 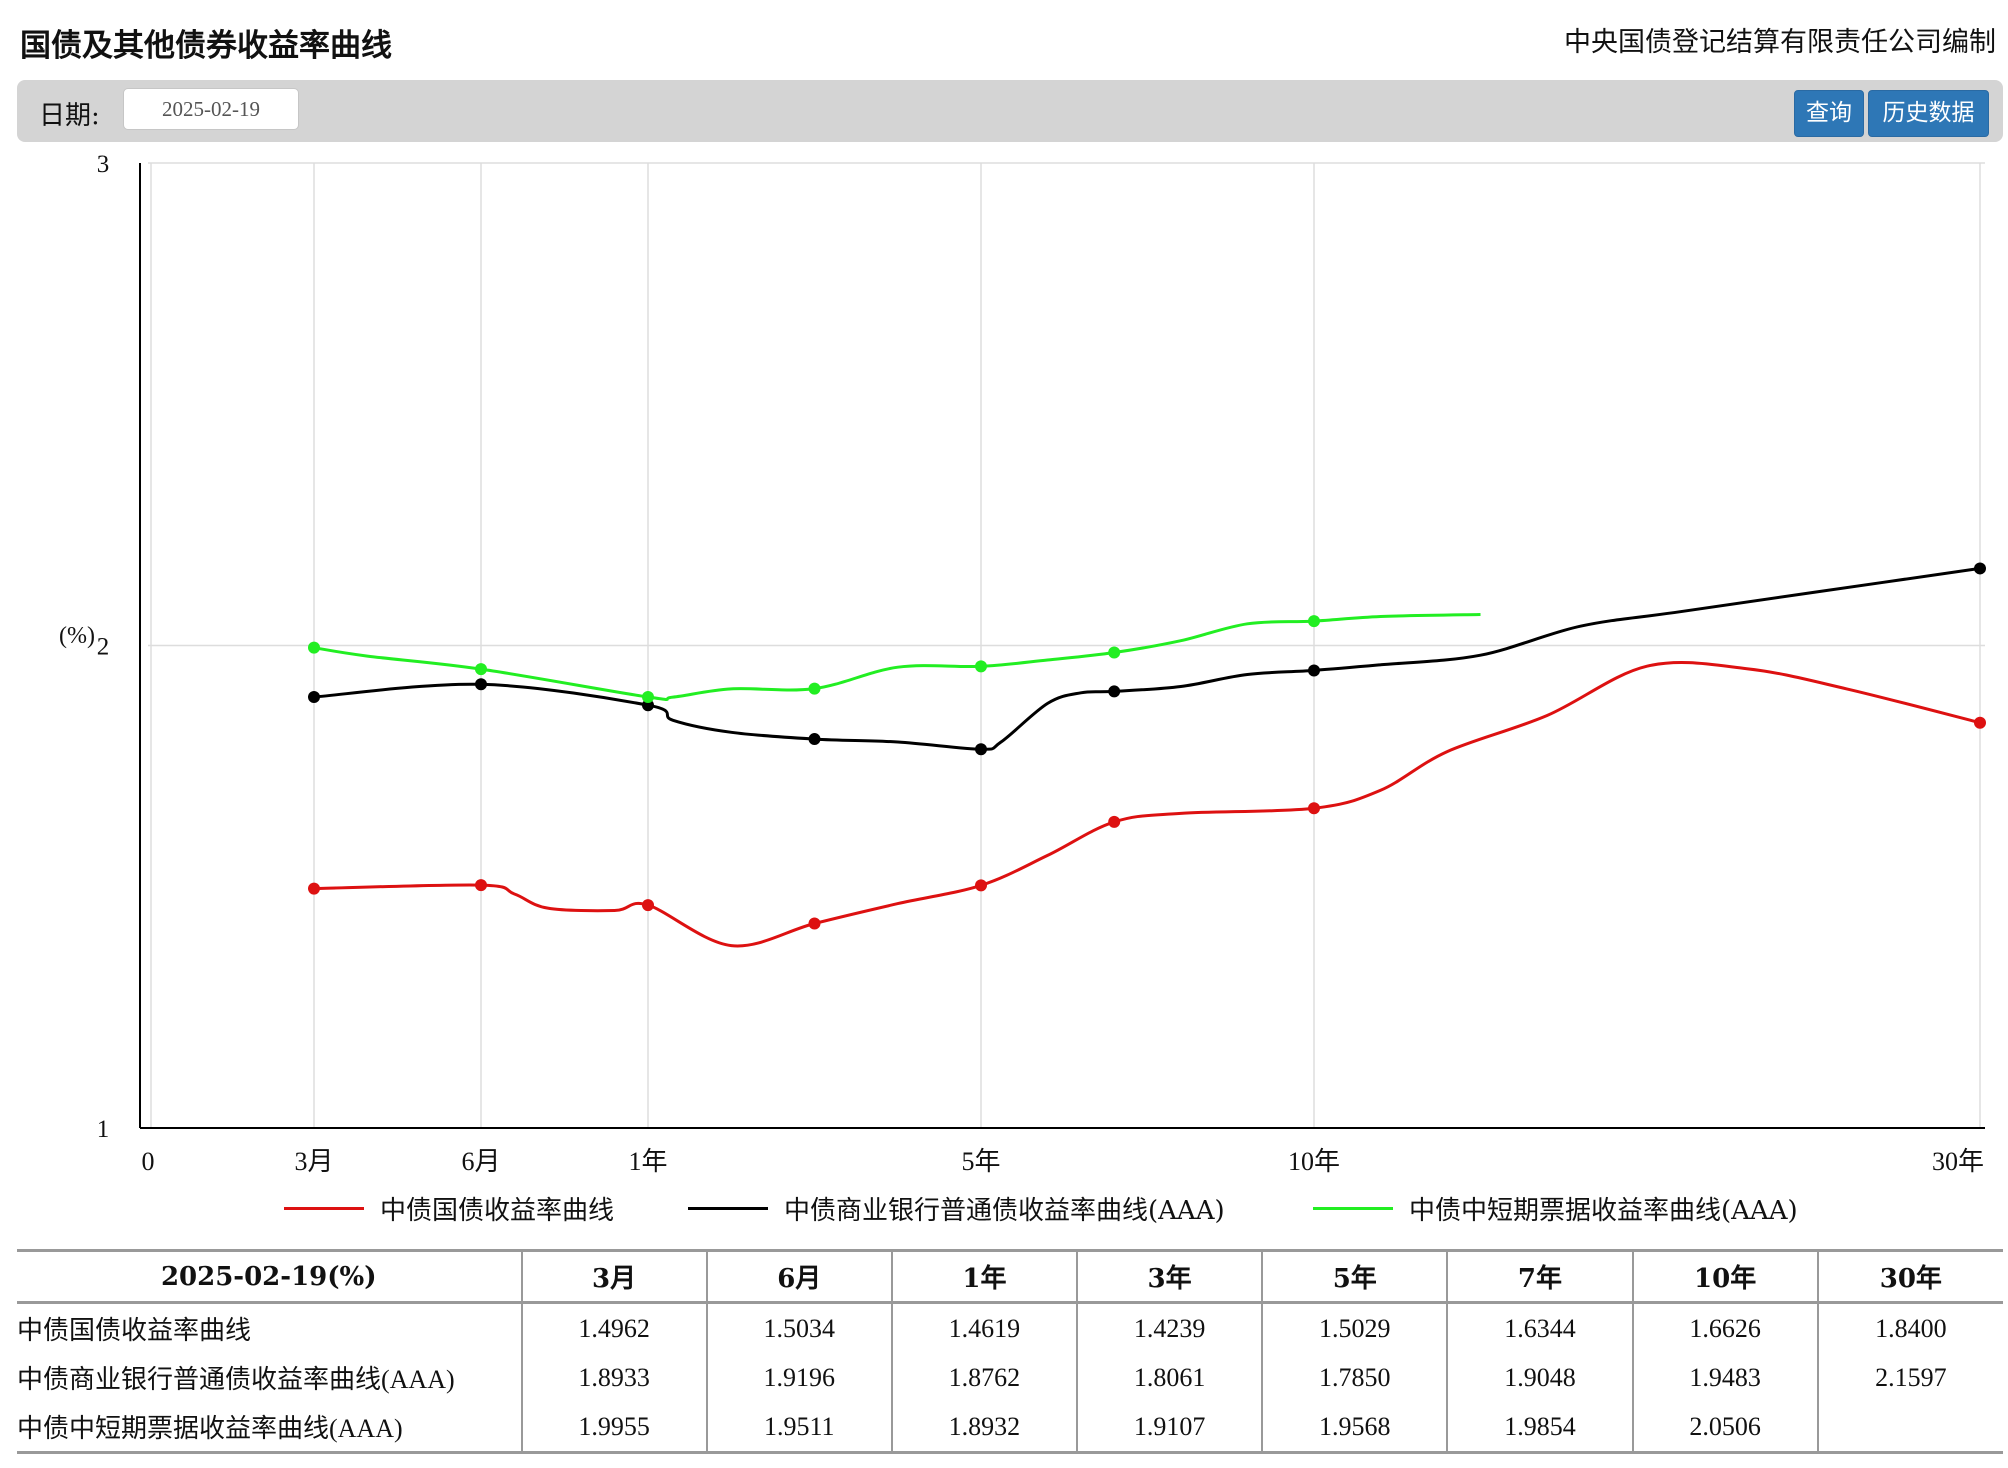 I want to click on table-cell: 1.5034, so click(x=798, y=1327).